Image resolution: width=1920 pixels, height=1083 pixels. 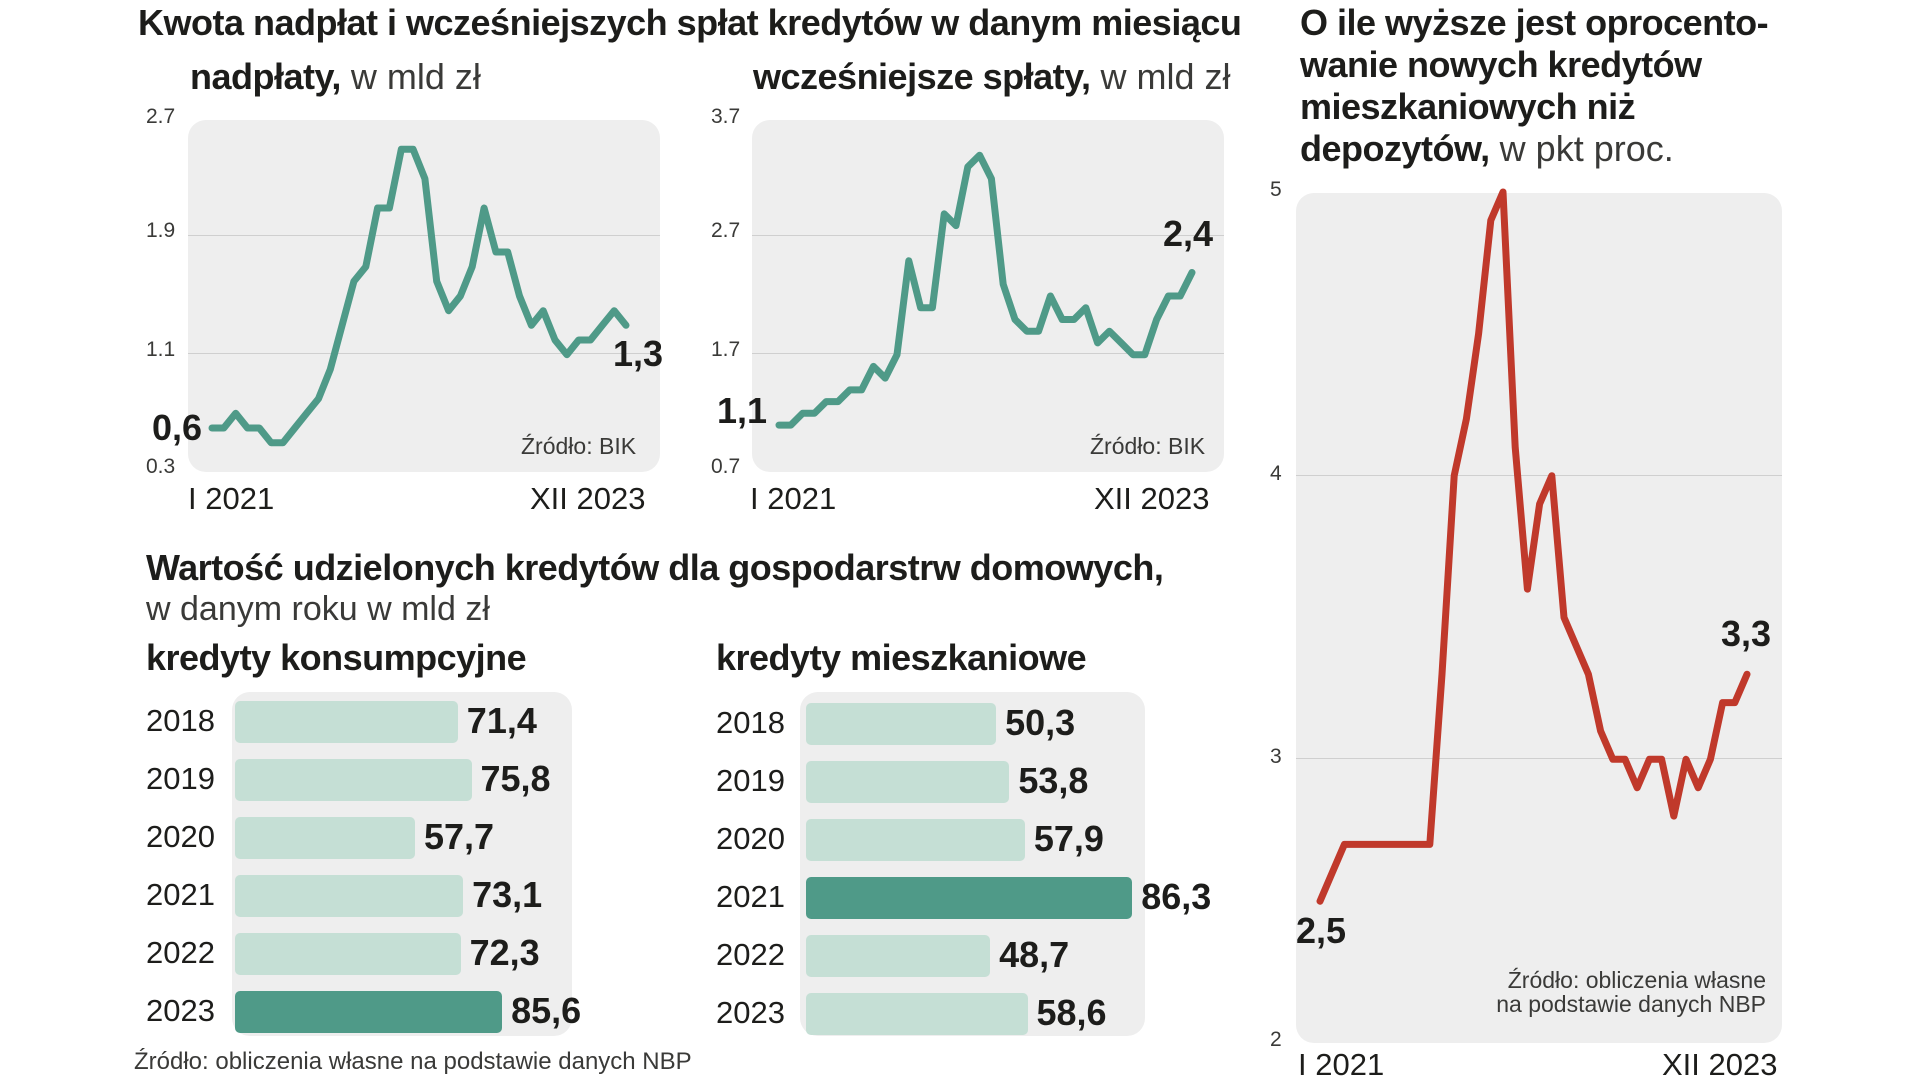 I want to click on bars1-year-label: 2018, so click(x=180, y=721).